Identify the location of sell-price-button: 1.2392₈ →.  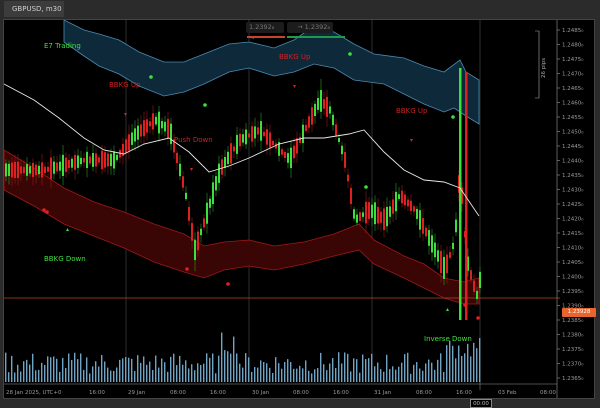
(265, 32).